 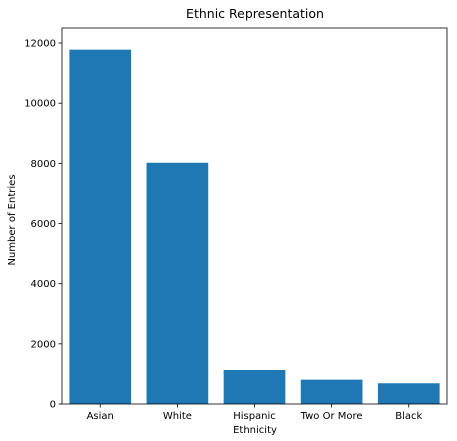 What do you see at coordinates (254, 416) in the screenshot?
I see `x-tick-label: Hispanic` at bounding box center [254, 416].